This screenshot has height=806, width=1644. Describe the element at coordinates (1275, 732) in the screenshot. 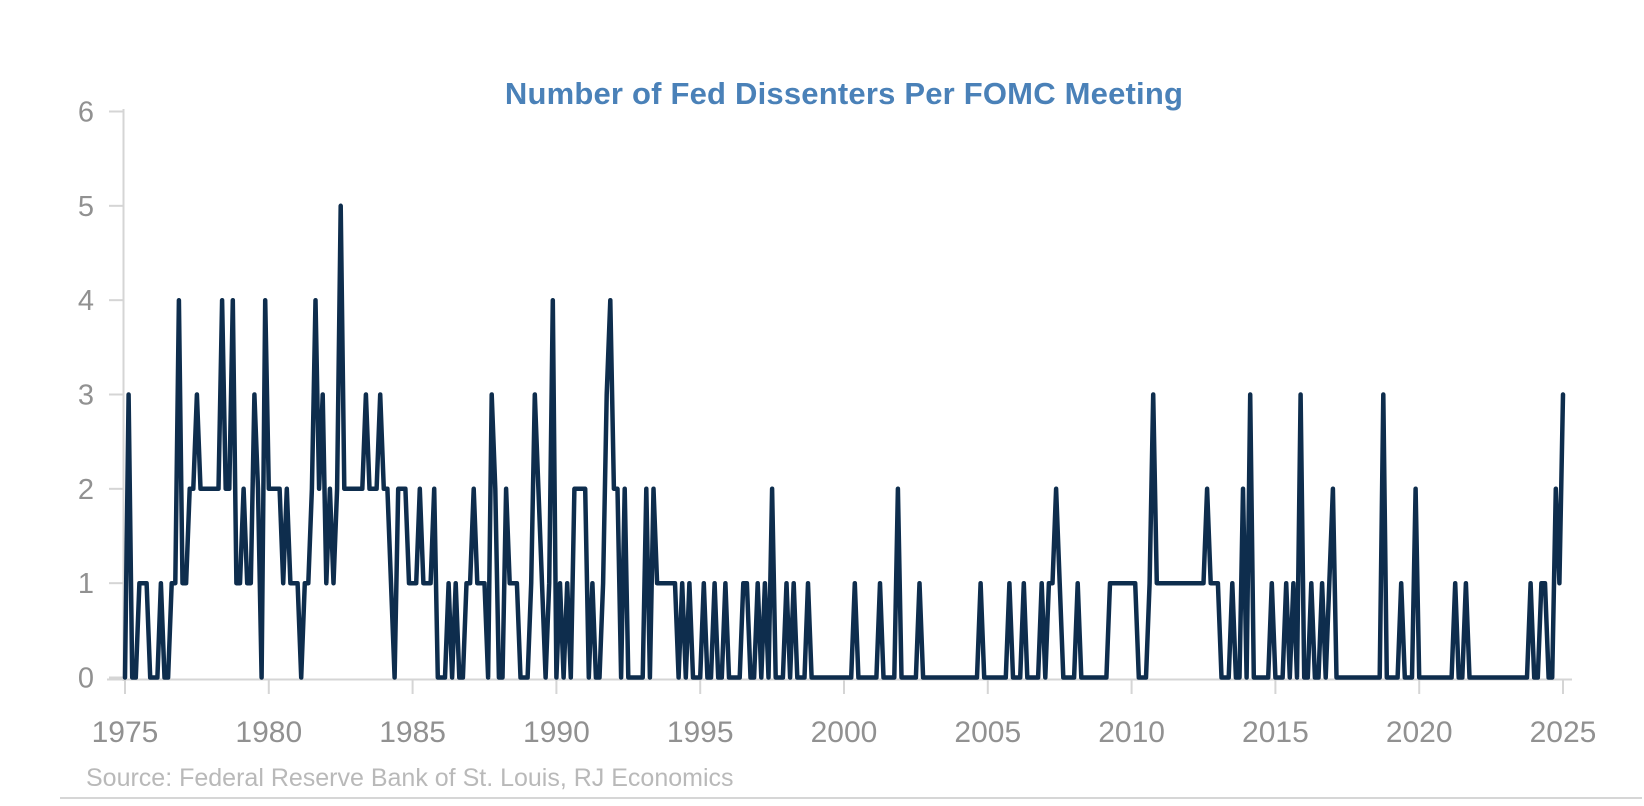

I see `x-tick-label: 2015` at that location.